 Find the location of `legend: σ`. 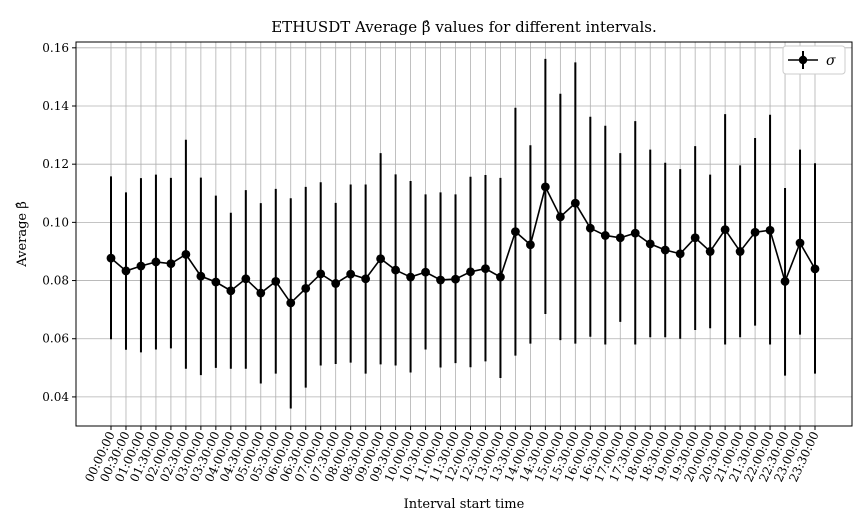

legend: σ is located at coordinates (814, 60).